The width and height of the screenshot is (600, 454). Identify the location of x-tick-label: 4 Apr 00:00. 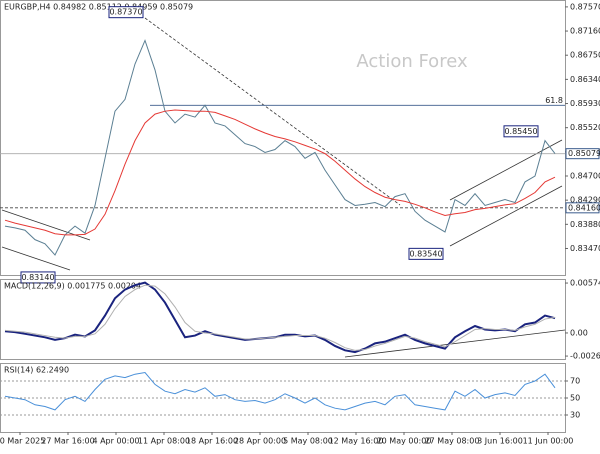
(115, 441).